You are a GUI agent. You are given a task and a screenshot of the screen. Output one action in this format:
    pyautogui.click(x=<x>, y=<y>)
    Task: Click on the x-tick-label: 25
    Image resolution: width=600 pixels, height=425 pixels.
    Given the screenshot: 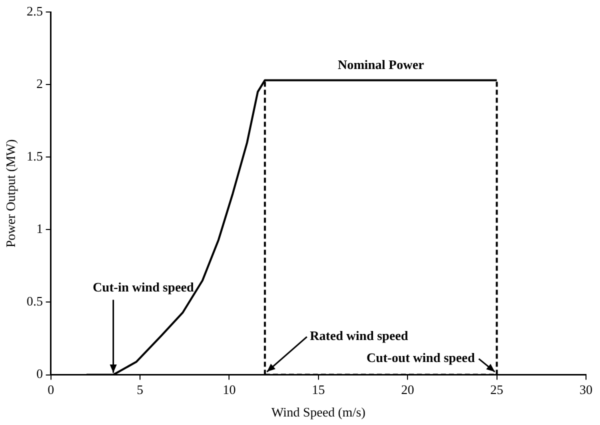 What is the action you would take?
    pyautogui.click(x=497, y=390)
    